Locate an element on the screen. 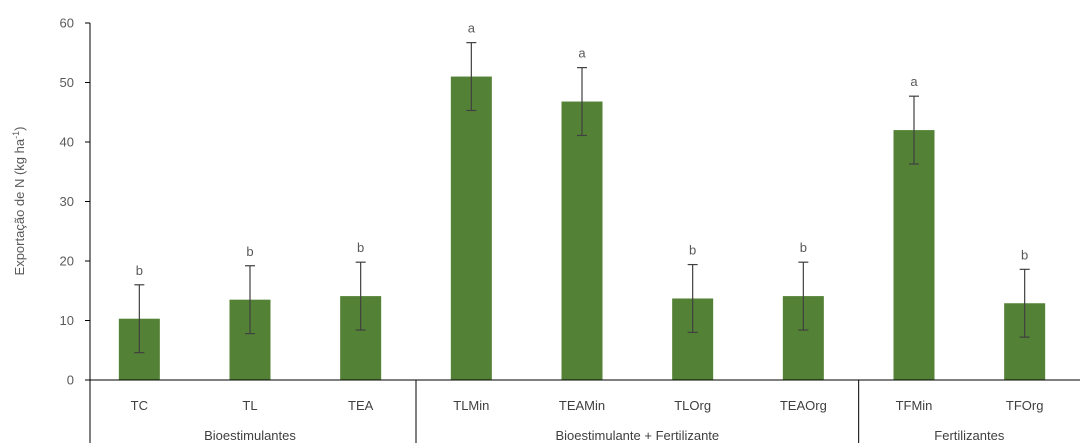 The width and height of the screenshot is (1086, 443). y-tick-label: 50 is located at coordinates (67, 82).